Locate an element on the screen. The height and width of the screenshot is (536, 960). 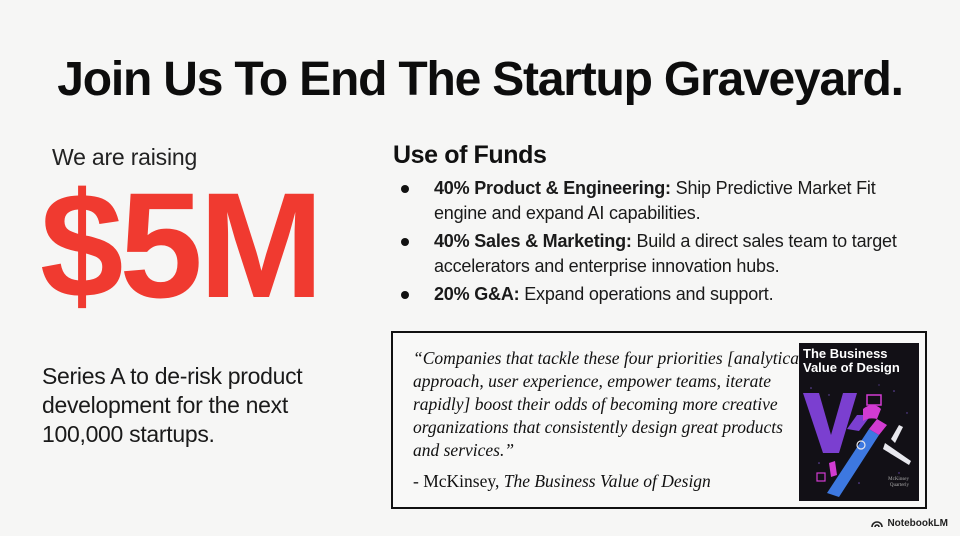
use-of-funds-heading: Use of Funds is located at coordinates (470, 155).